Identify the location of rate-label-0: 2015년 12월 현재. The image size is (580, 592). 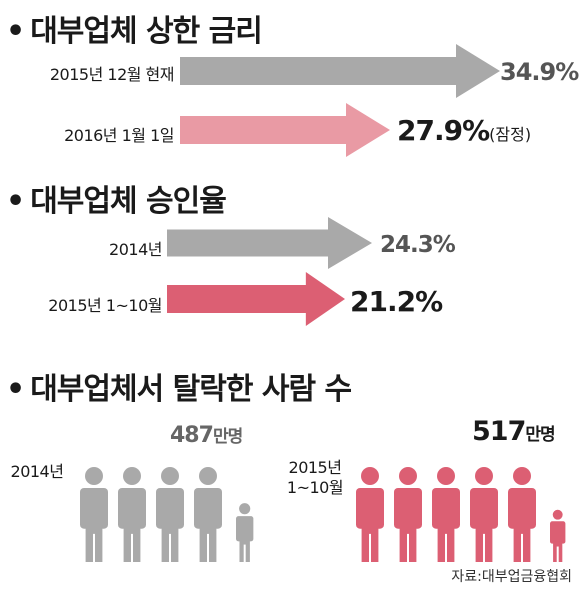
(112, 74).